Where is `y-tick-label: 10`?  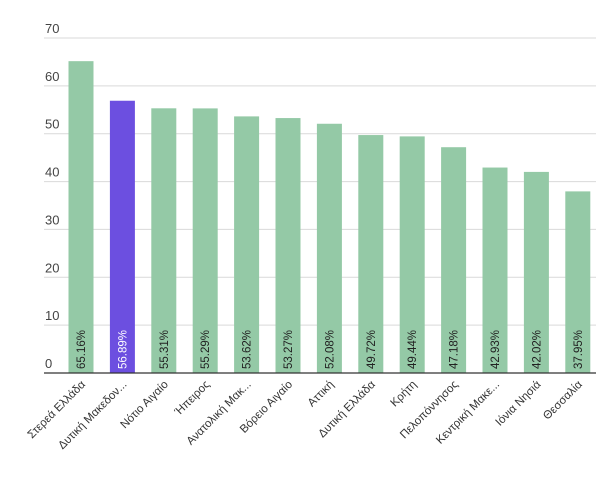 y-tick-label: 10 is located at coordinates (52, 315).